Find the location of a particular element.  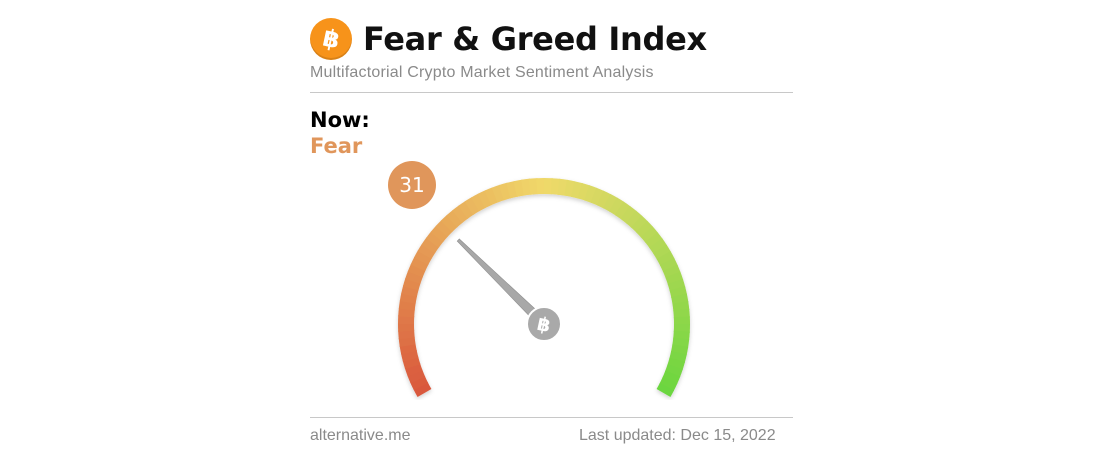

now-label: Now: is located at coordinates (340, 120).